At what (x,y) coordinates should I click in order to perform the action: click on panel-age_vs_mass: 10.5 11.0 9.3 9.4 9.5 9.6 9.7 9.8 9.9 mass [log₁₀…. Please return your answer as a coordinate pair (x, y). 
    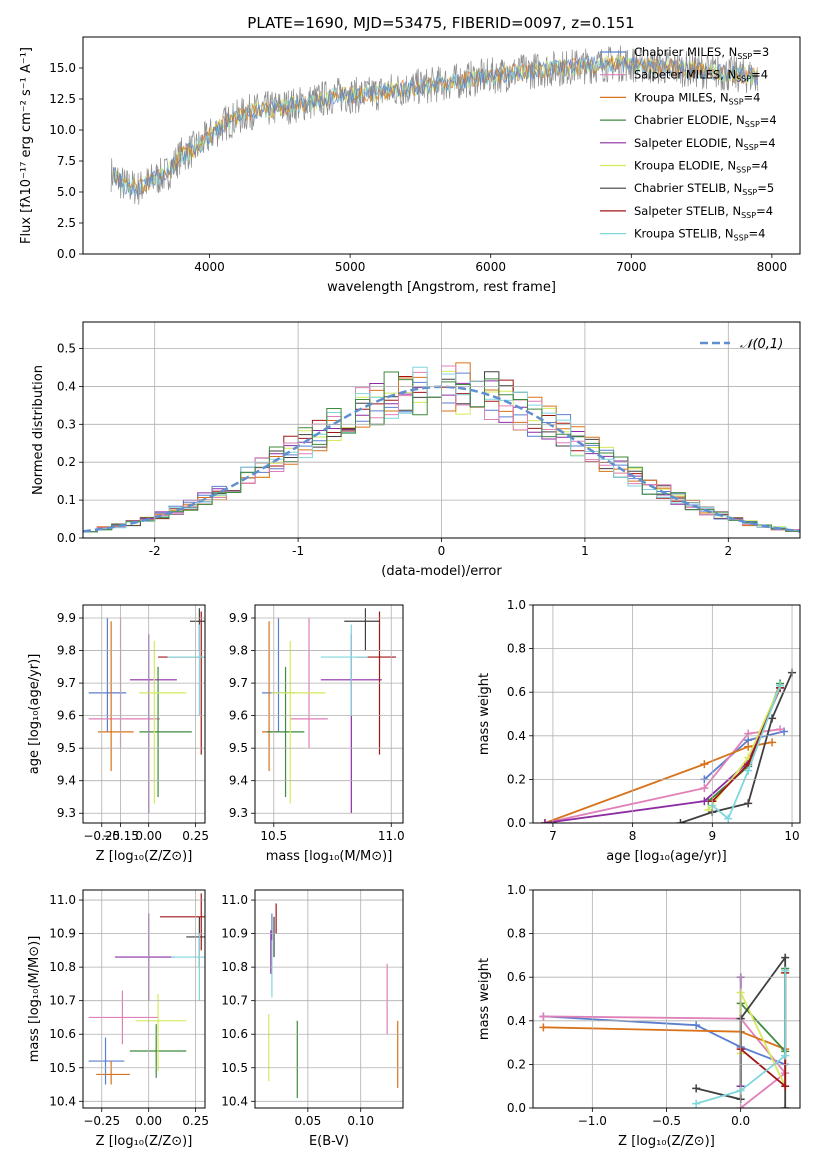
    Looking at the image, I should click on (317, 734).